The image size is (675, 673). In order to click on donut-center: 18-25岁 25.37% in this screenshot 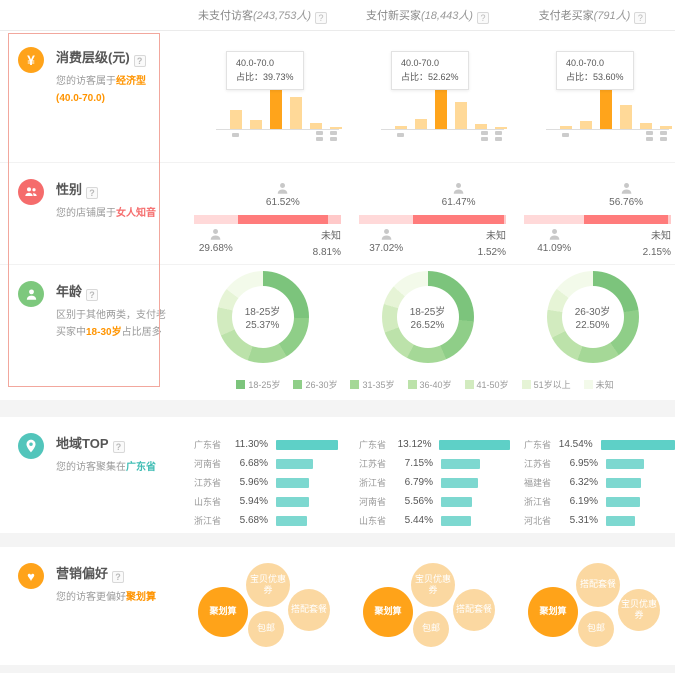, I will do `click(262, 317)`.